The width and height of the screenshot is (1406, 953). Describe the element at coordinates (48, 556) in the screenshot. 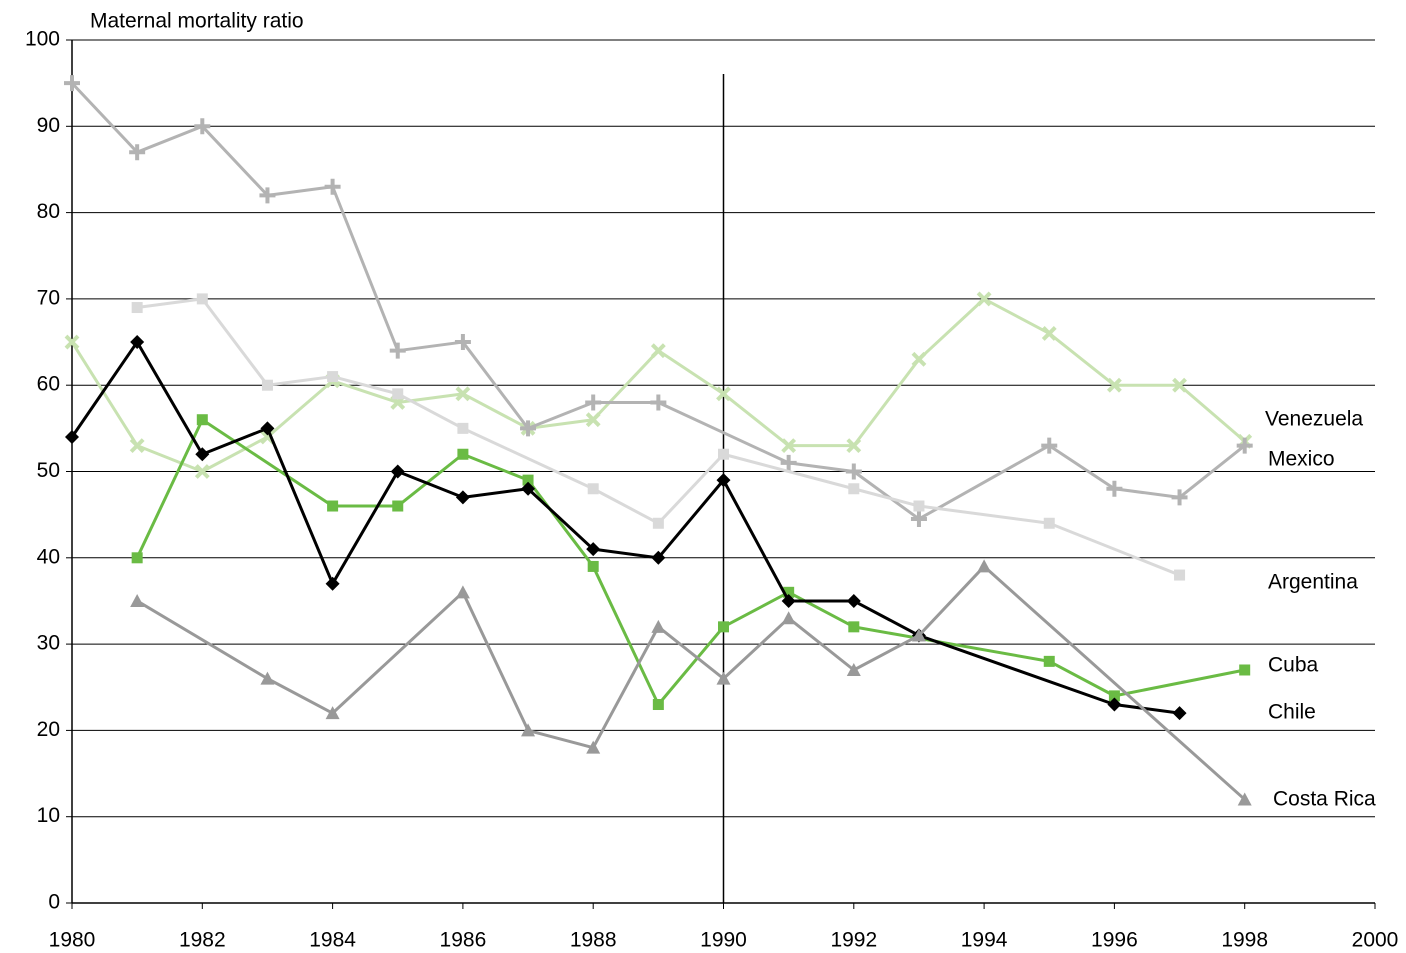

I see `y-tick-label: 40` at that location.